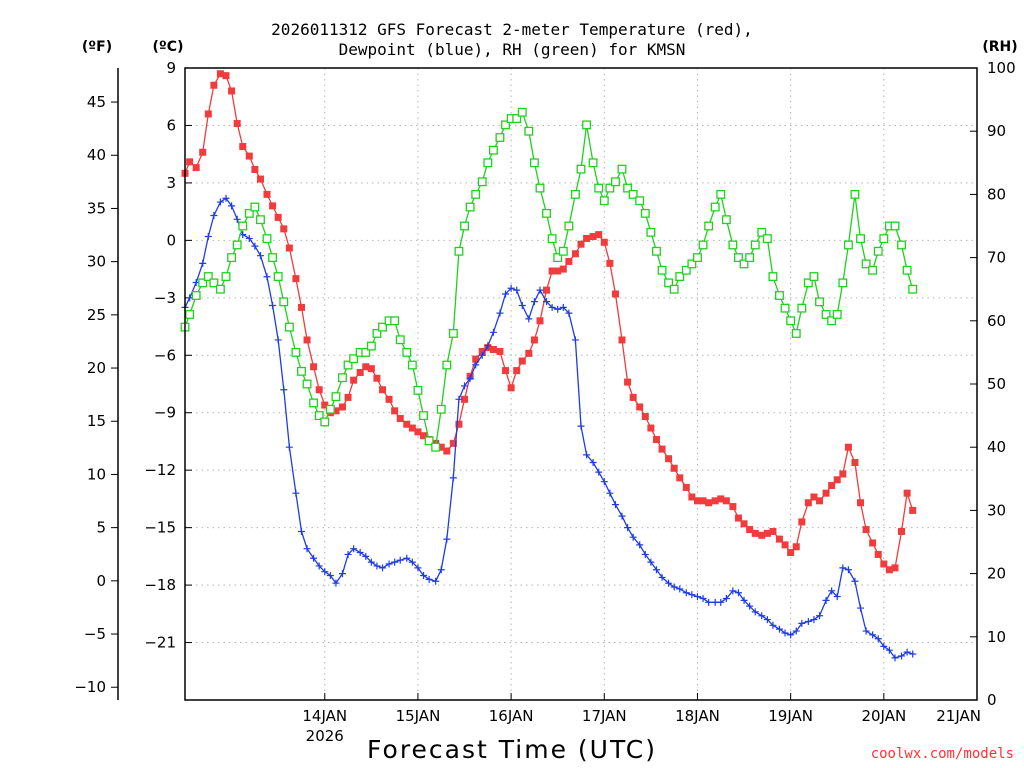  I want to click on fahrenheit-tick-label: −10, so click(90, 687).